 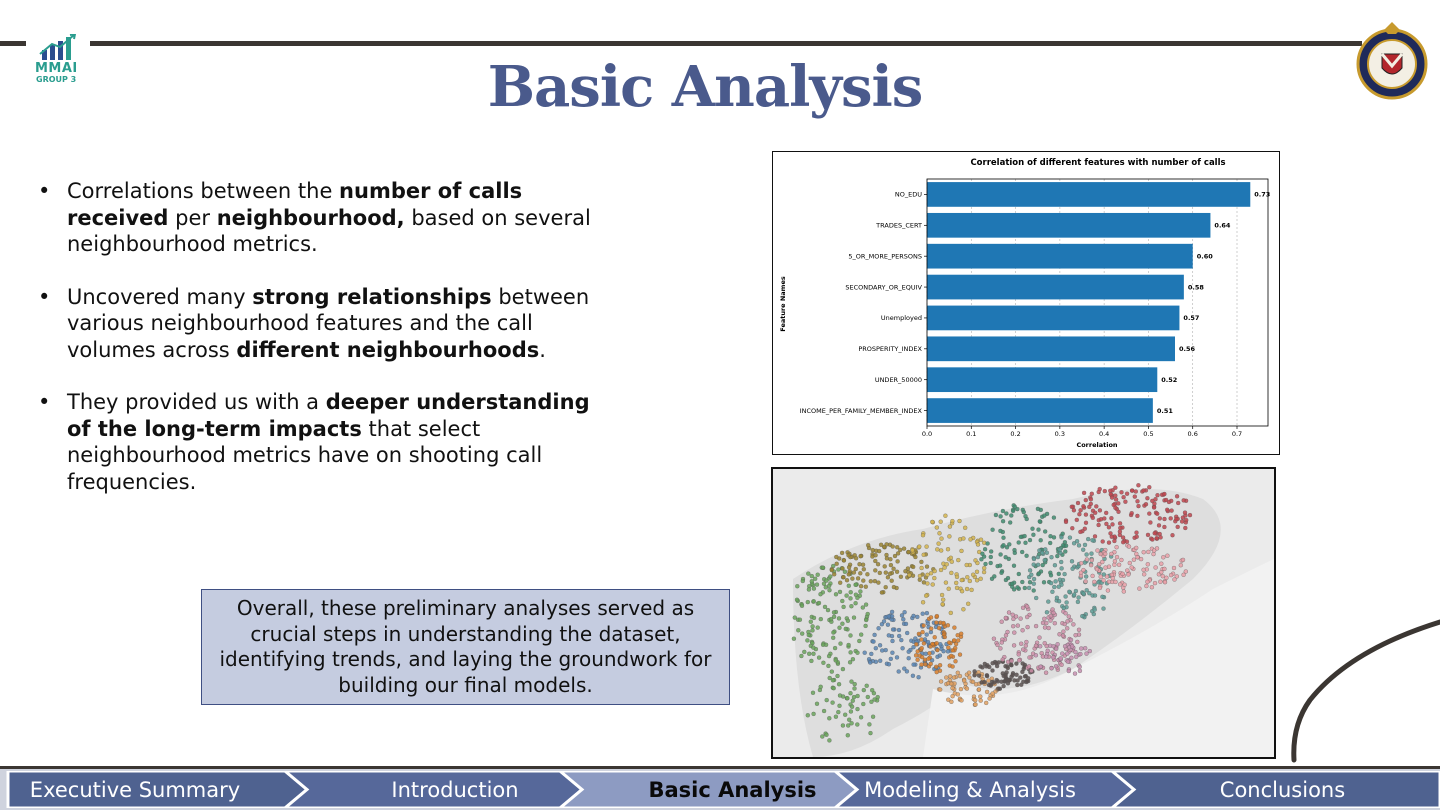 What do you see at coordinates (783, 304) in the screenshot?
I see `chart-y-axis-label: Feature Names` at bounding box center [783, 304].